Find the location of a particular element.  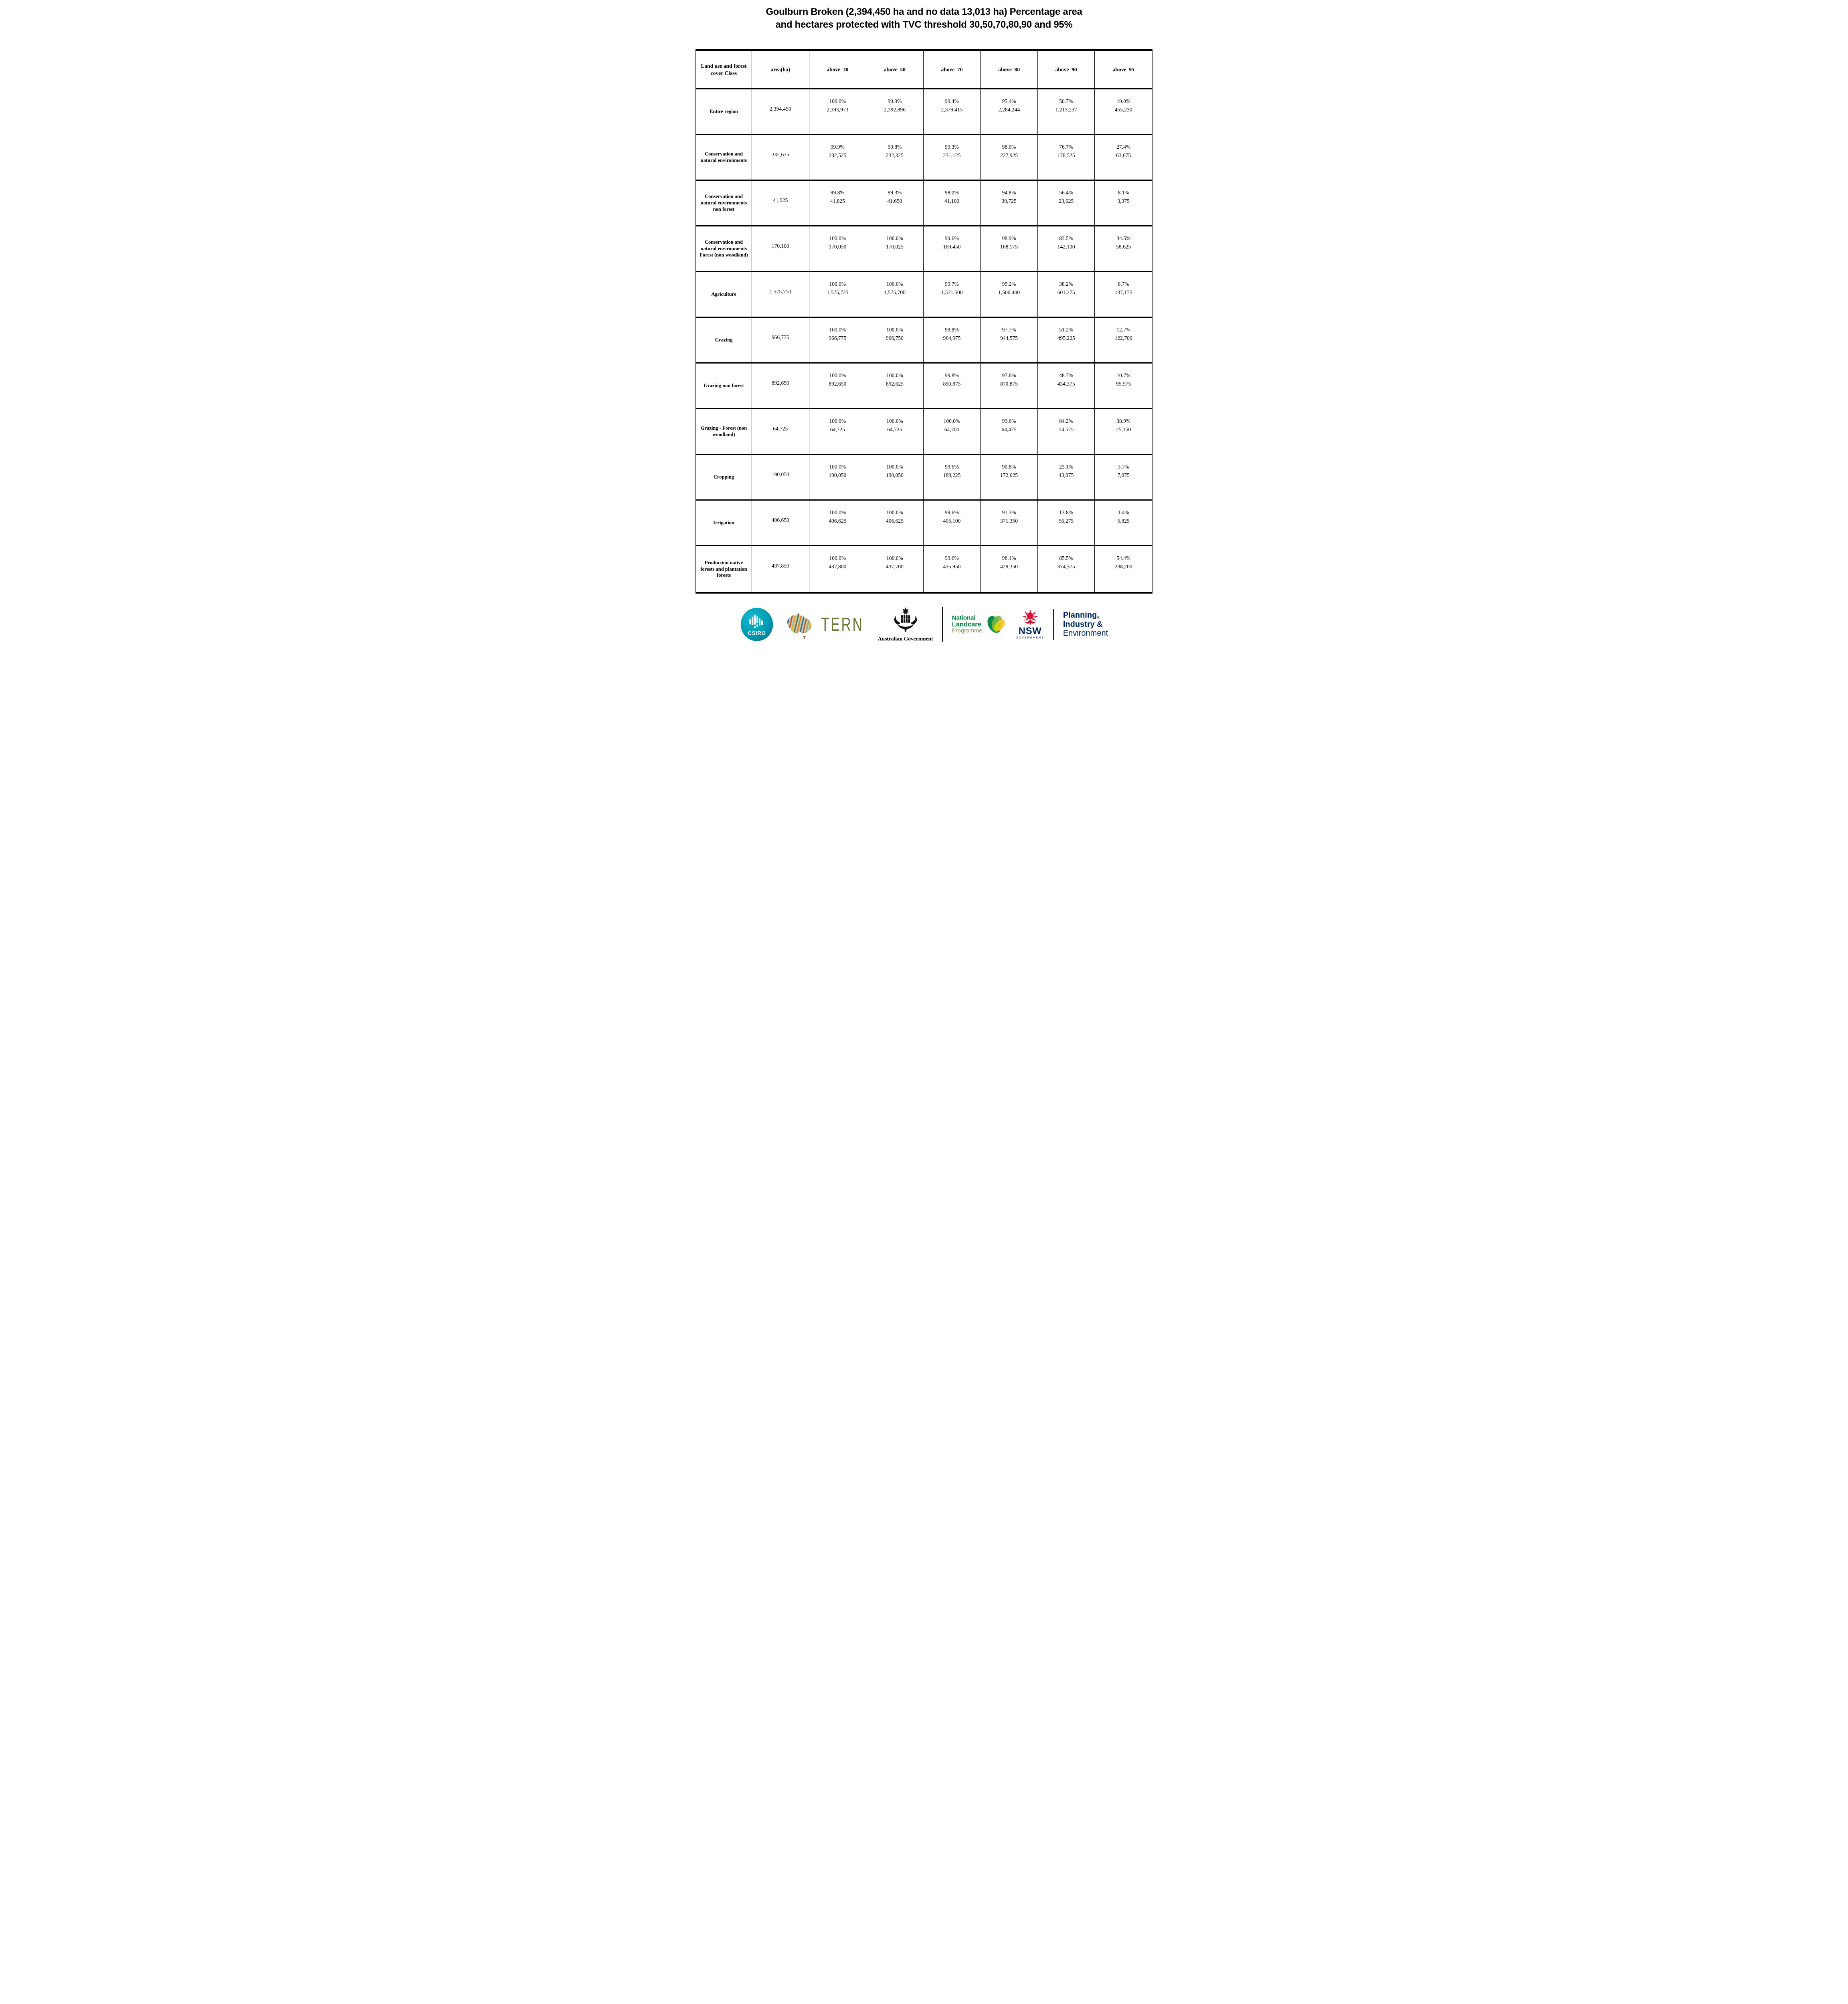

cell-above-70: 98.0% 41,100 is located at coordinates (952, 204).